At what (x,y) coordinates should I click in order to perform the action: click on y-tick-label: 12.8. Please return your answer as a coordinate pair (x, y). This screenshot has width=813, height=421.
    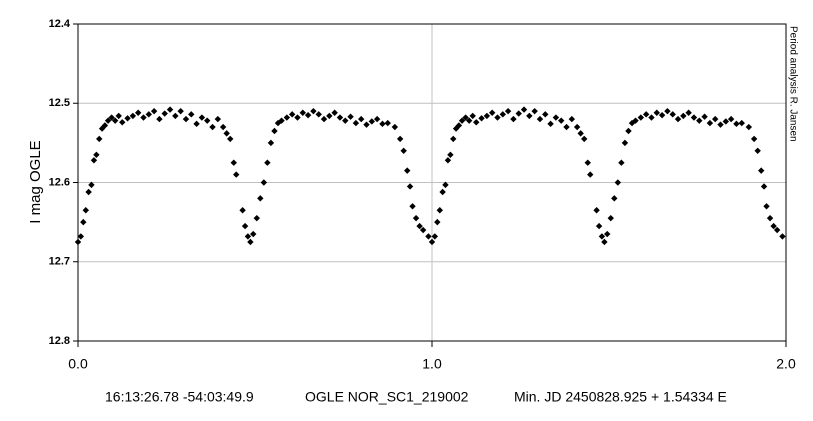
    Looking at the image, I should click on (59, 341).